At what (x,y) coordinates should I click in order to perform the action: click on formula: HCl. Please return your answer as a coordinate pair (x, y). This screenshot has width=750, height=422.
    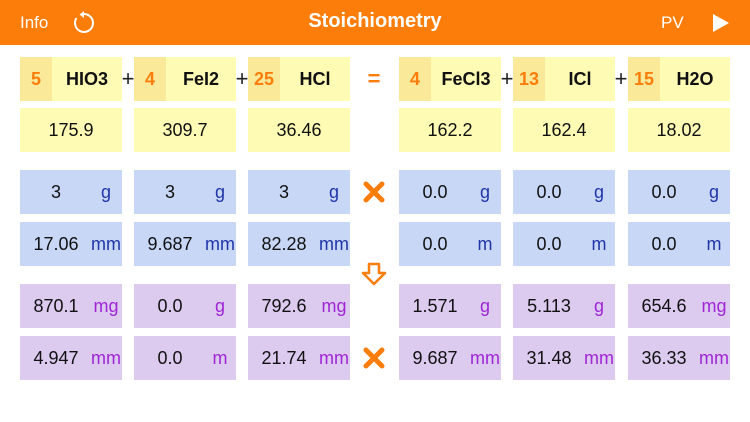
    Looking at the image, I should click on (315, 79).